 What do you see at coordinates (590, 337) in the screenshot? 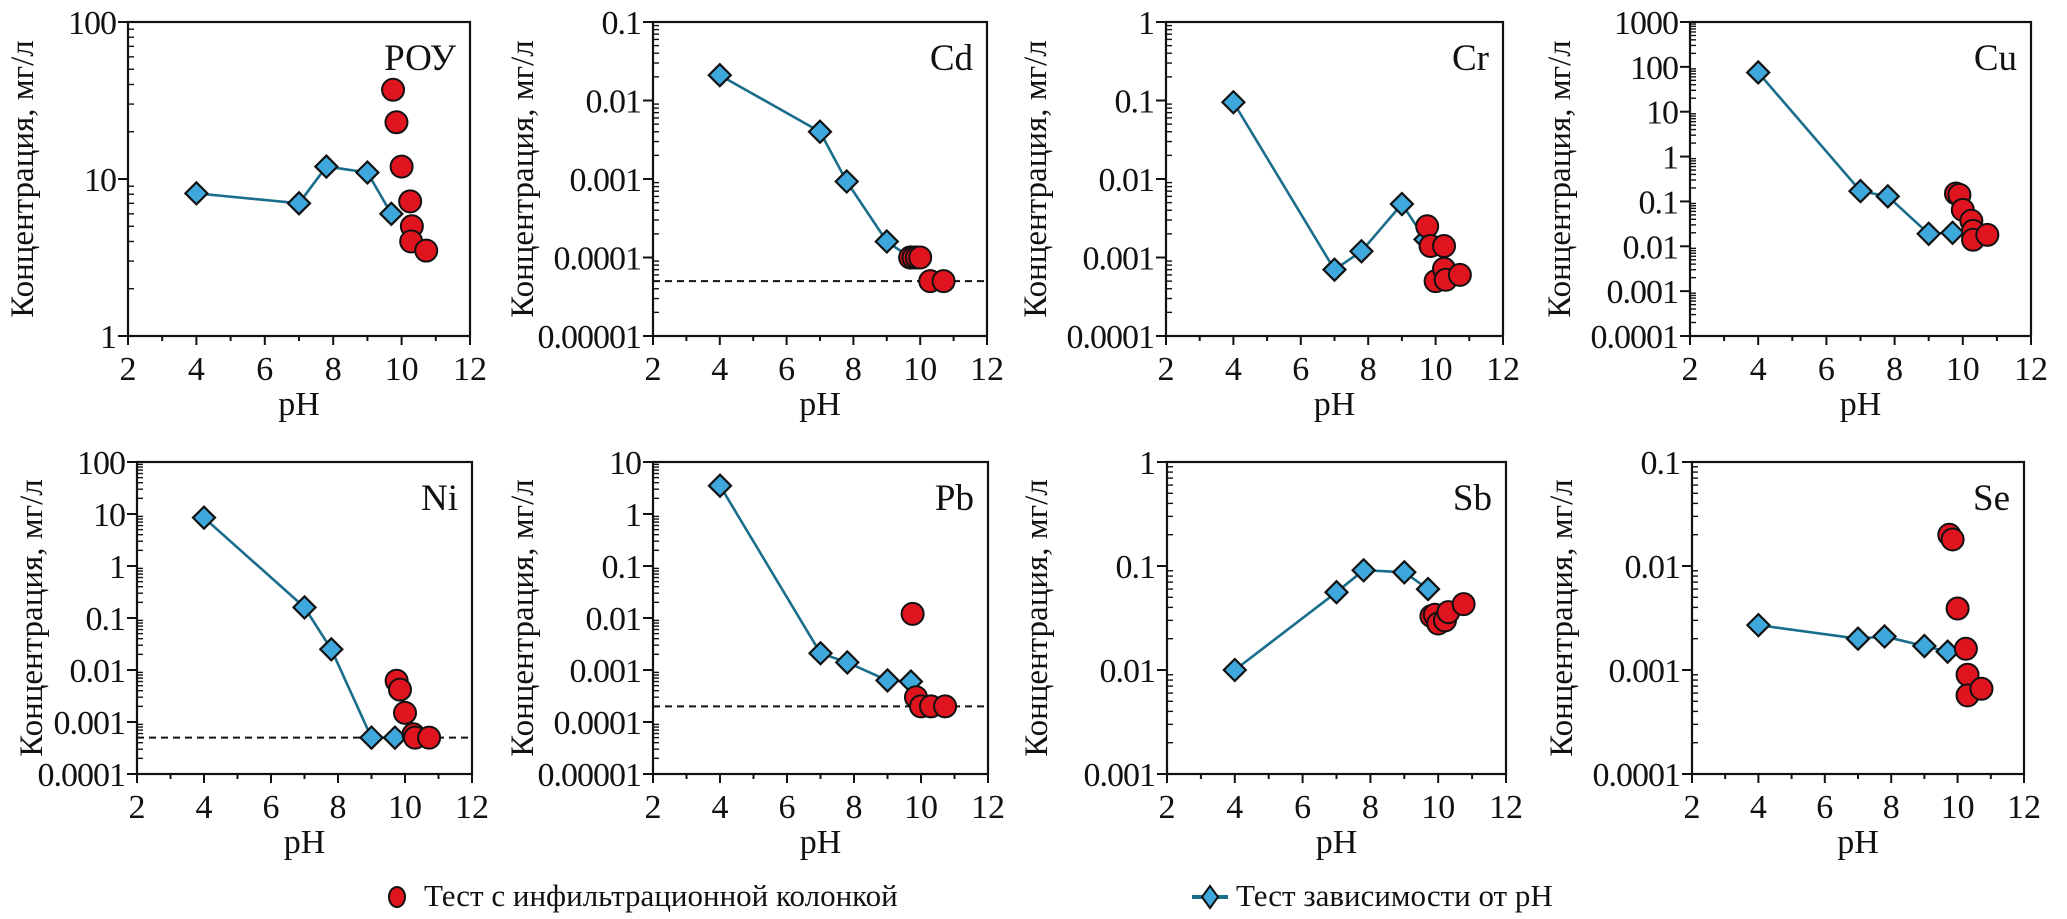
I see `y-tick-label: 0.00001` at bounding box center [590, 337].